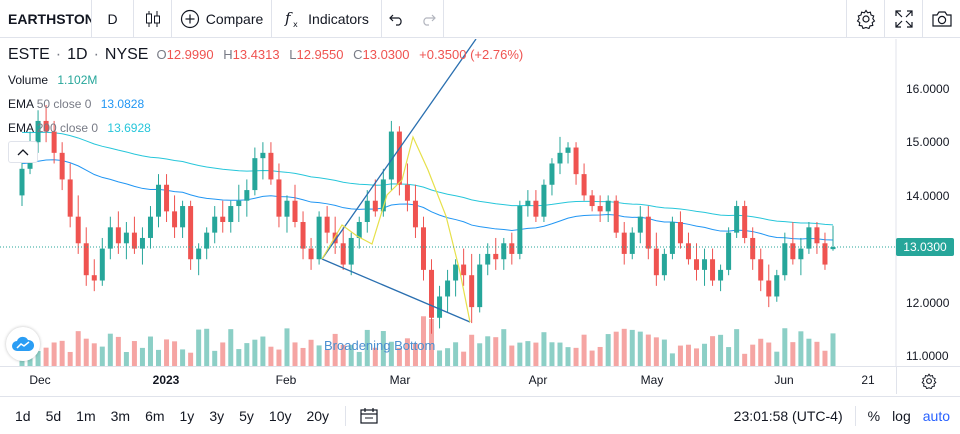  I want to click on pattern-upper-line, so click(399, 149).